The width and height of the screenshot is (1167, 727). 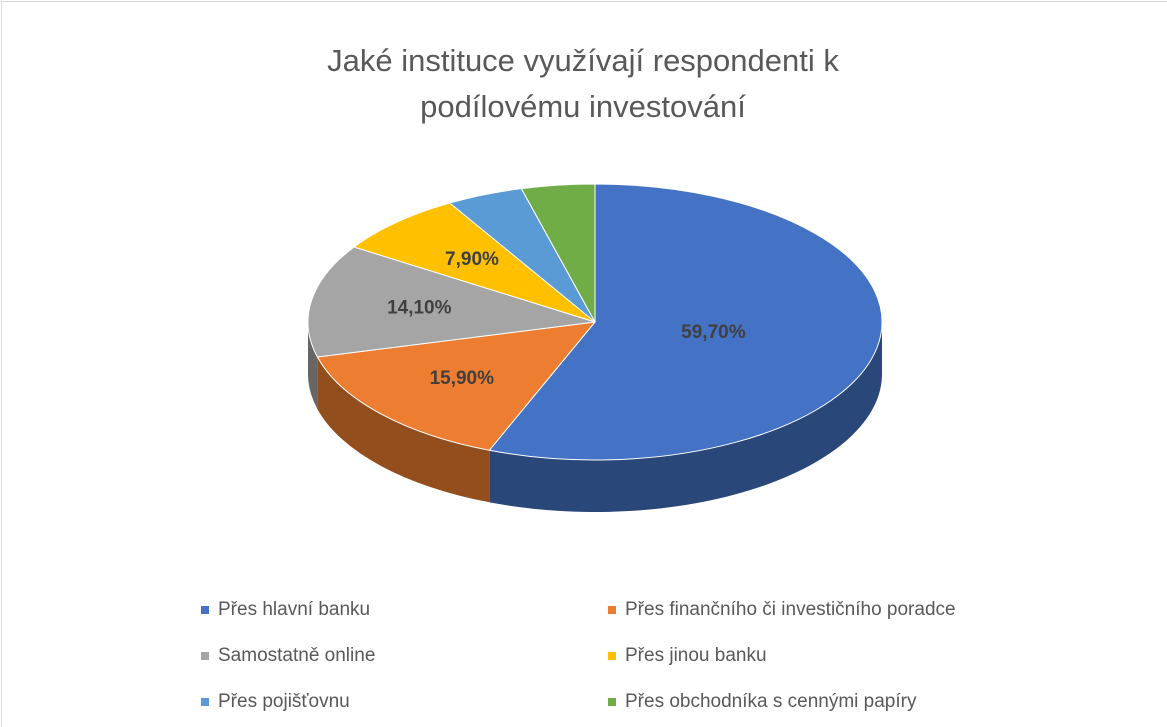 What do you see at coordinates (790, 609) in the screenshot?
I see `legend-label: Přes finančního či investičního poradce` at bounding box center [790, 609].